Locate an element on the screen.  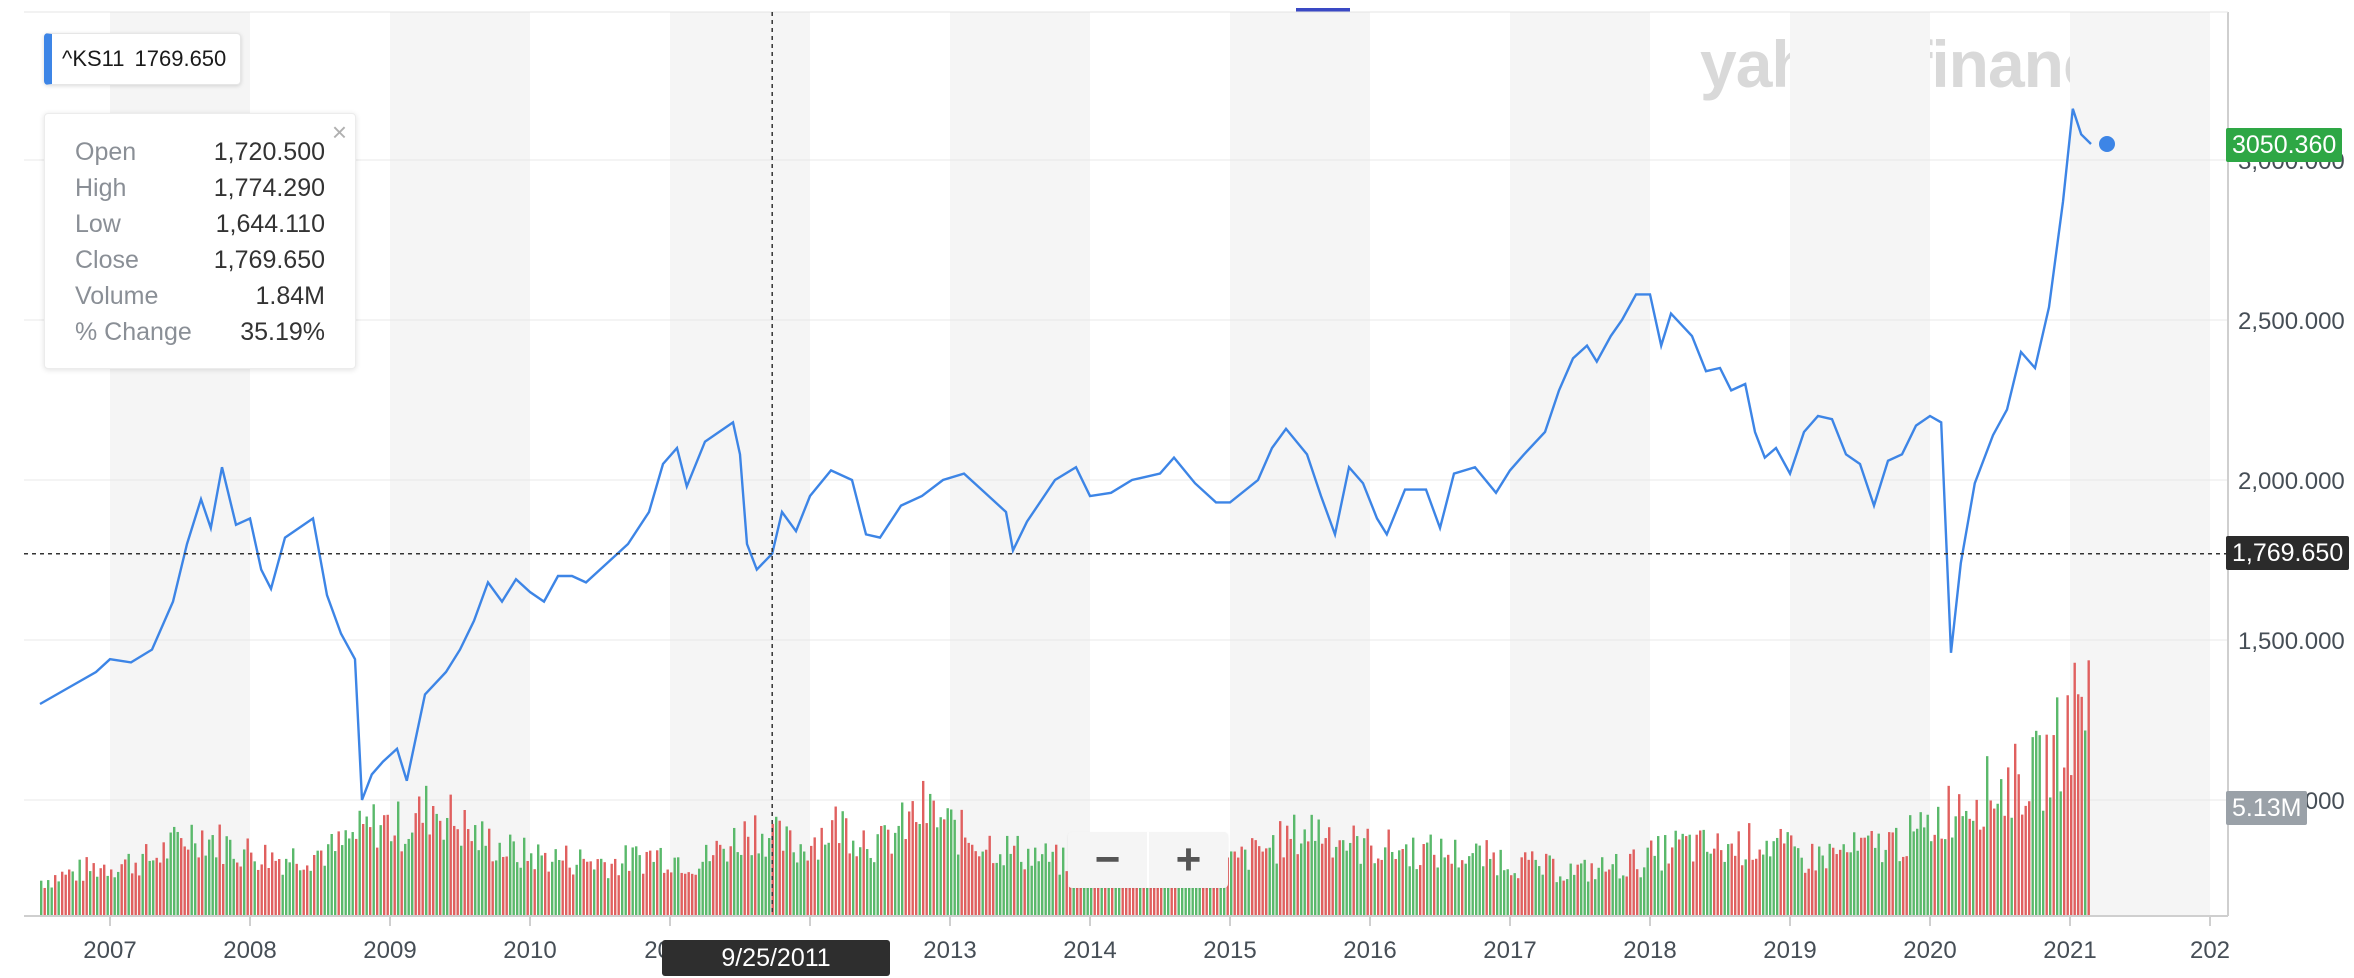
zoom-in-button: + is located at coordinates (1188, 859).